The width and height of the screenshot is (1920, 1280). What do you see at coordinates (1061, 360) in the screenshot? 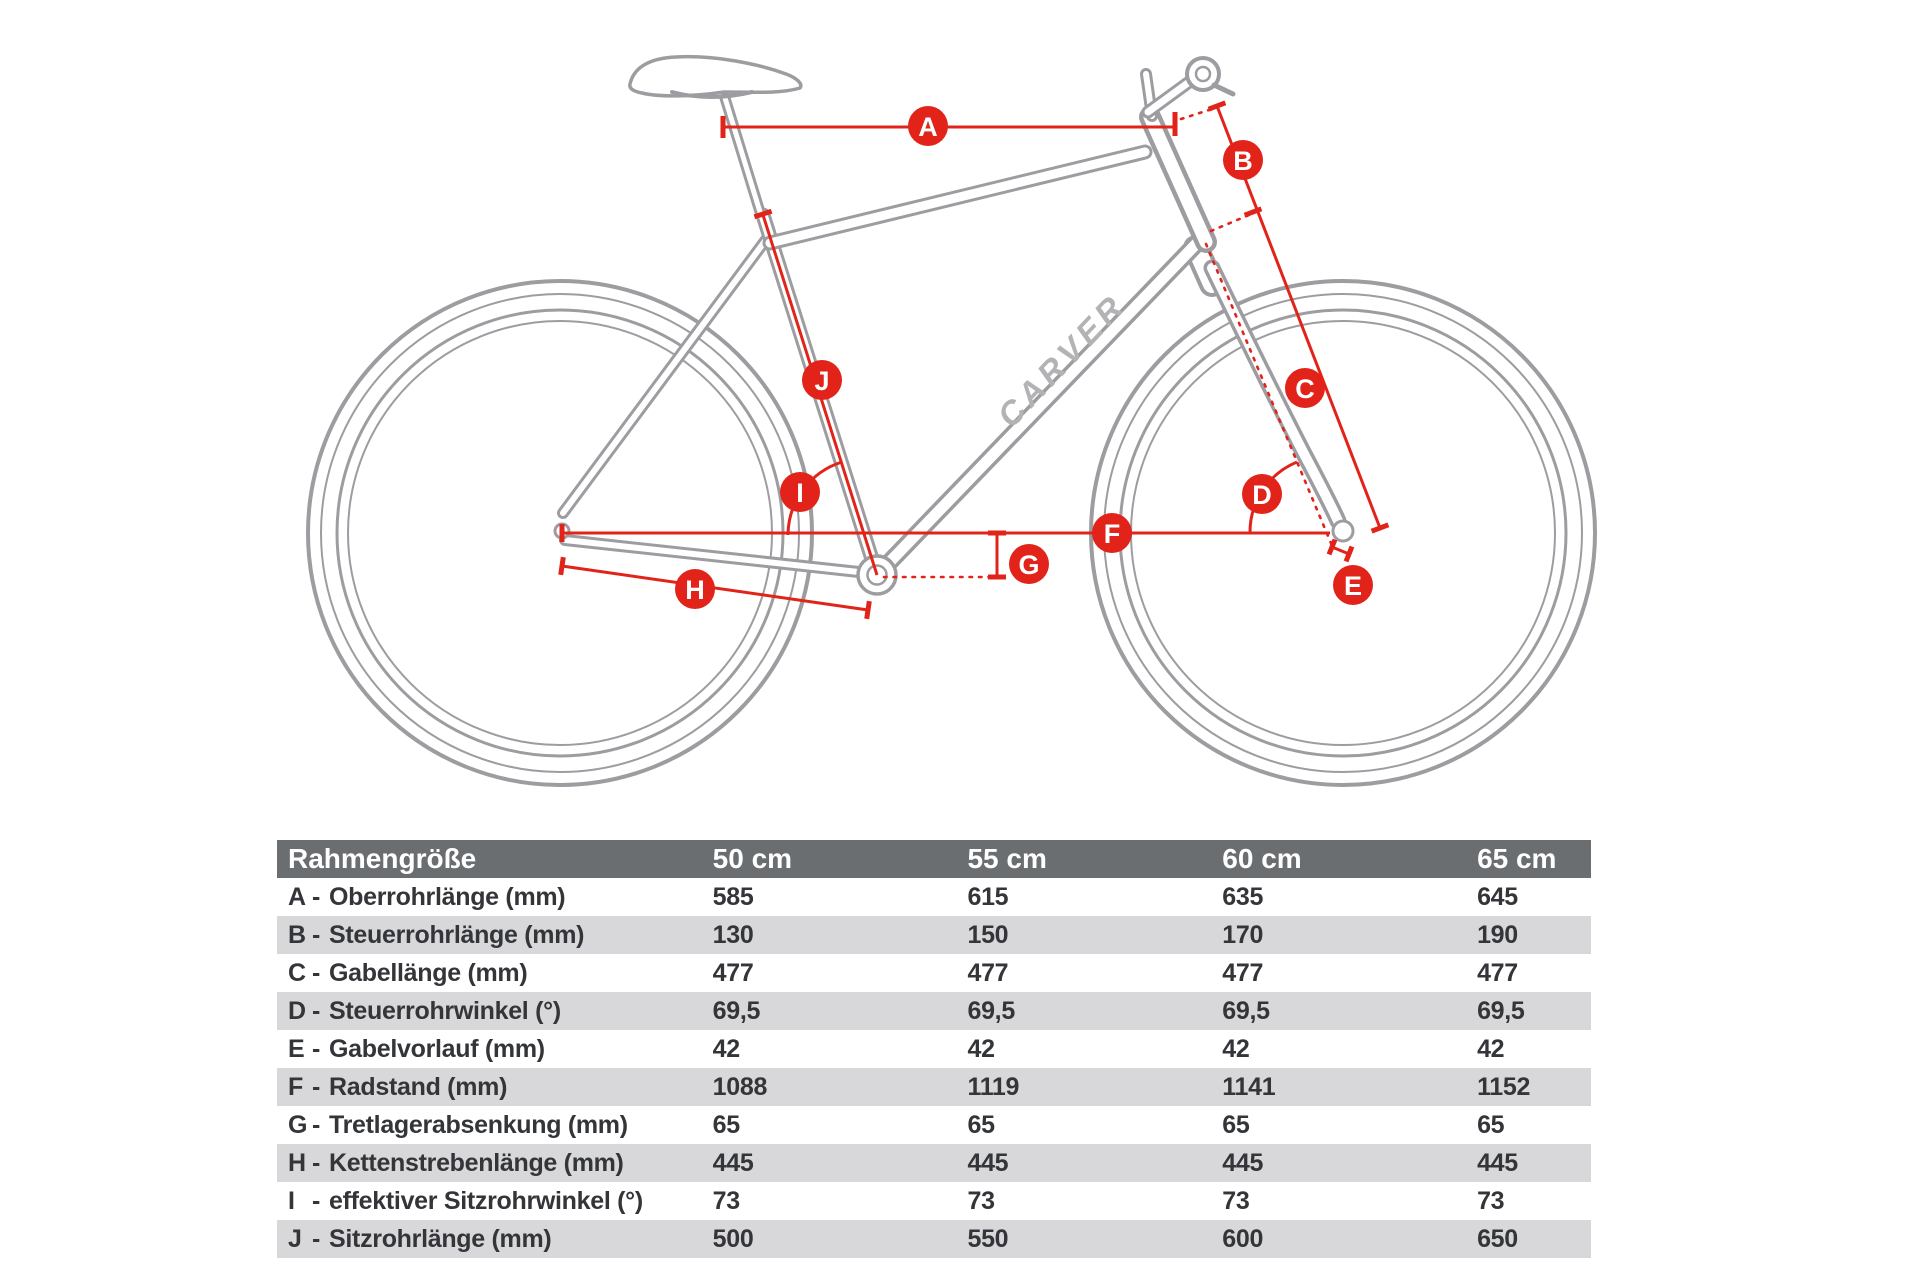
I see `brand-logo: CARVER` at bounding box center [1061, 360].